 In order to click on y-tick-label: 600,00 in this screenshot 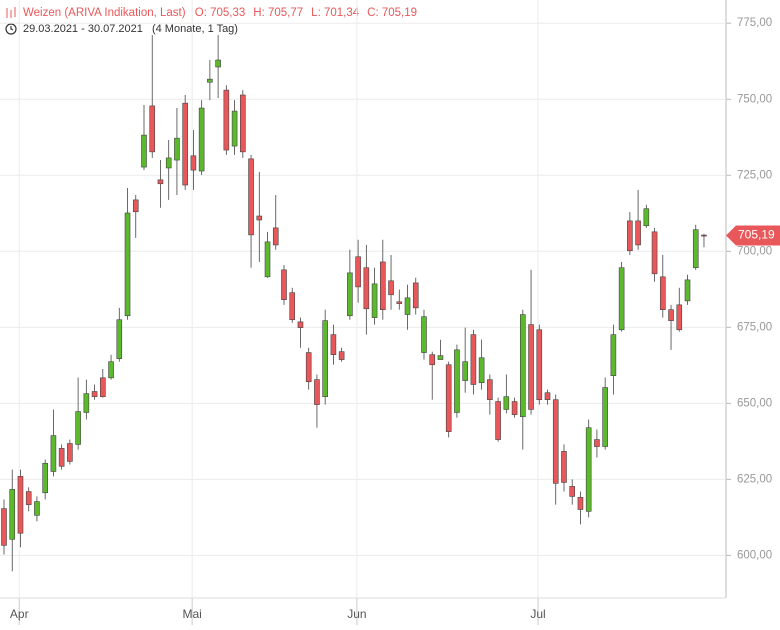, I will do `click(754, 555)`.